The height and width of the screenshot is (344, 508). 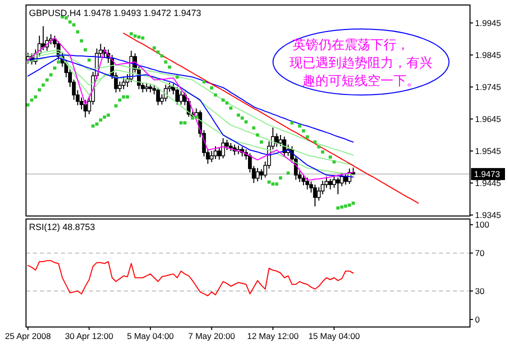 I want to click on y-tick-label: 1.9645, so click(x=488, y=119).